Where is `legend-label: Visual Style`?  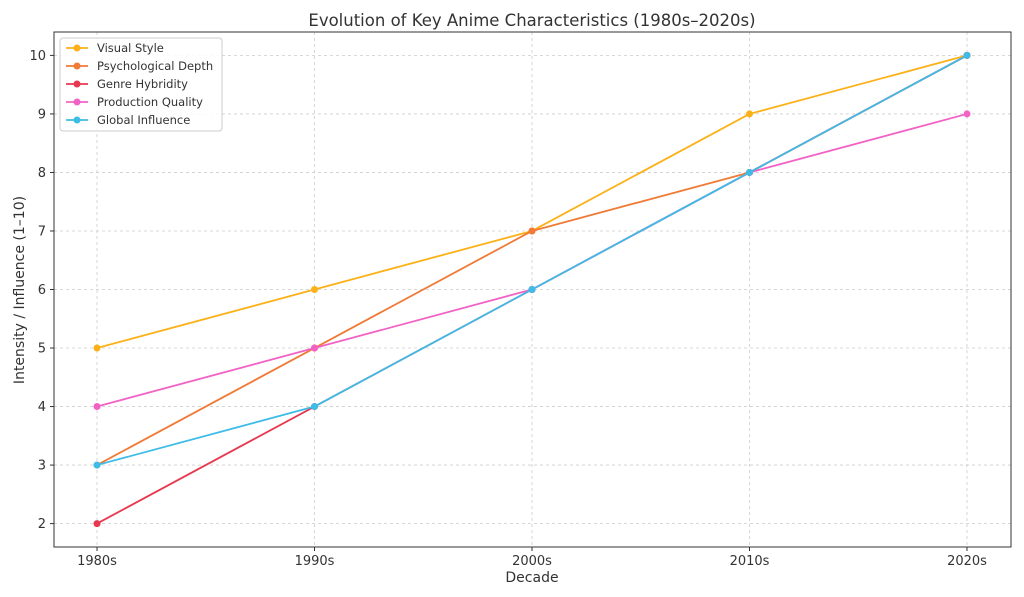 legend-label: Visual Style is located at coordinates (130, 48).